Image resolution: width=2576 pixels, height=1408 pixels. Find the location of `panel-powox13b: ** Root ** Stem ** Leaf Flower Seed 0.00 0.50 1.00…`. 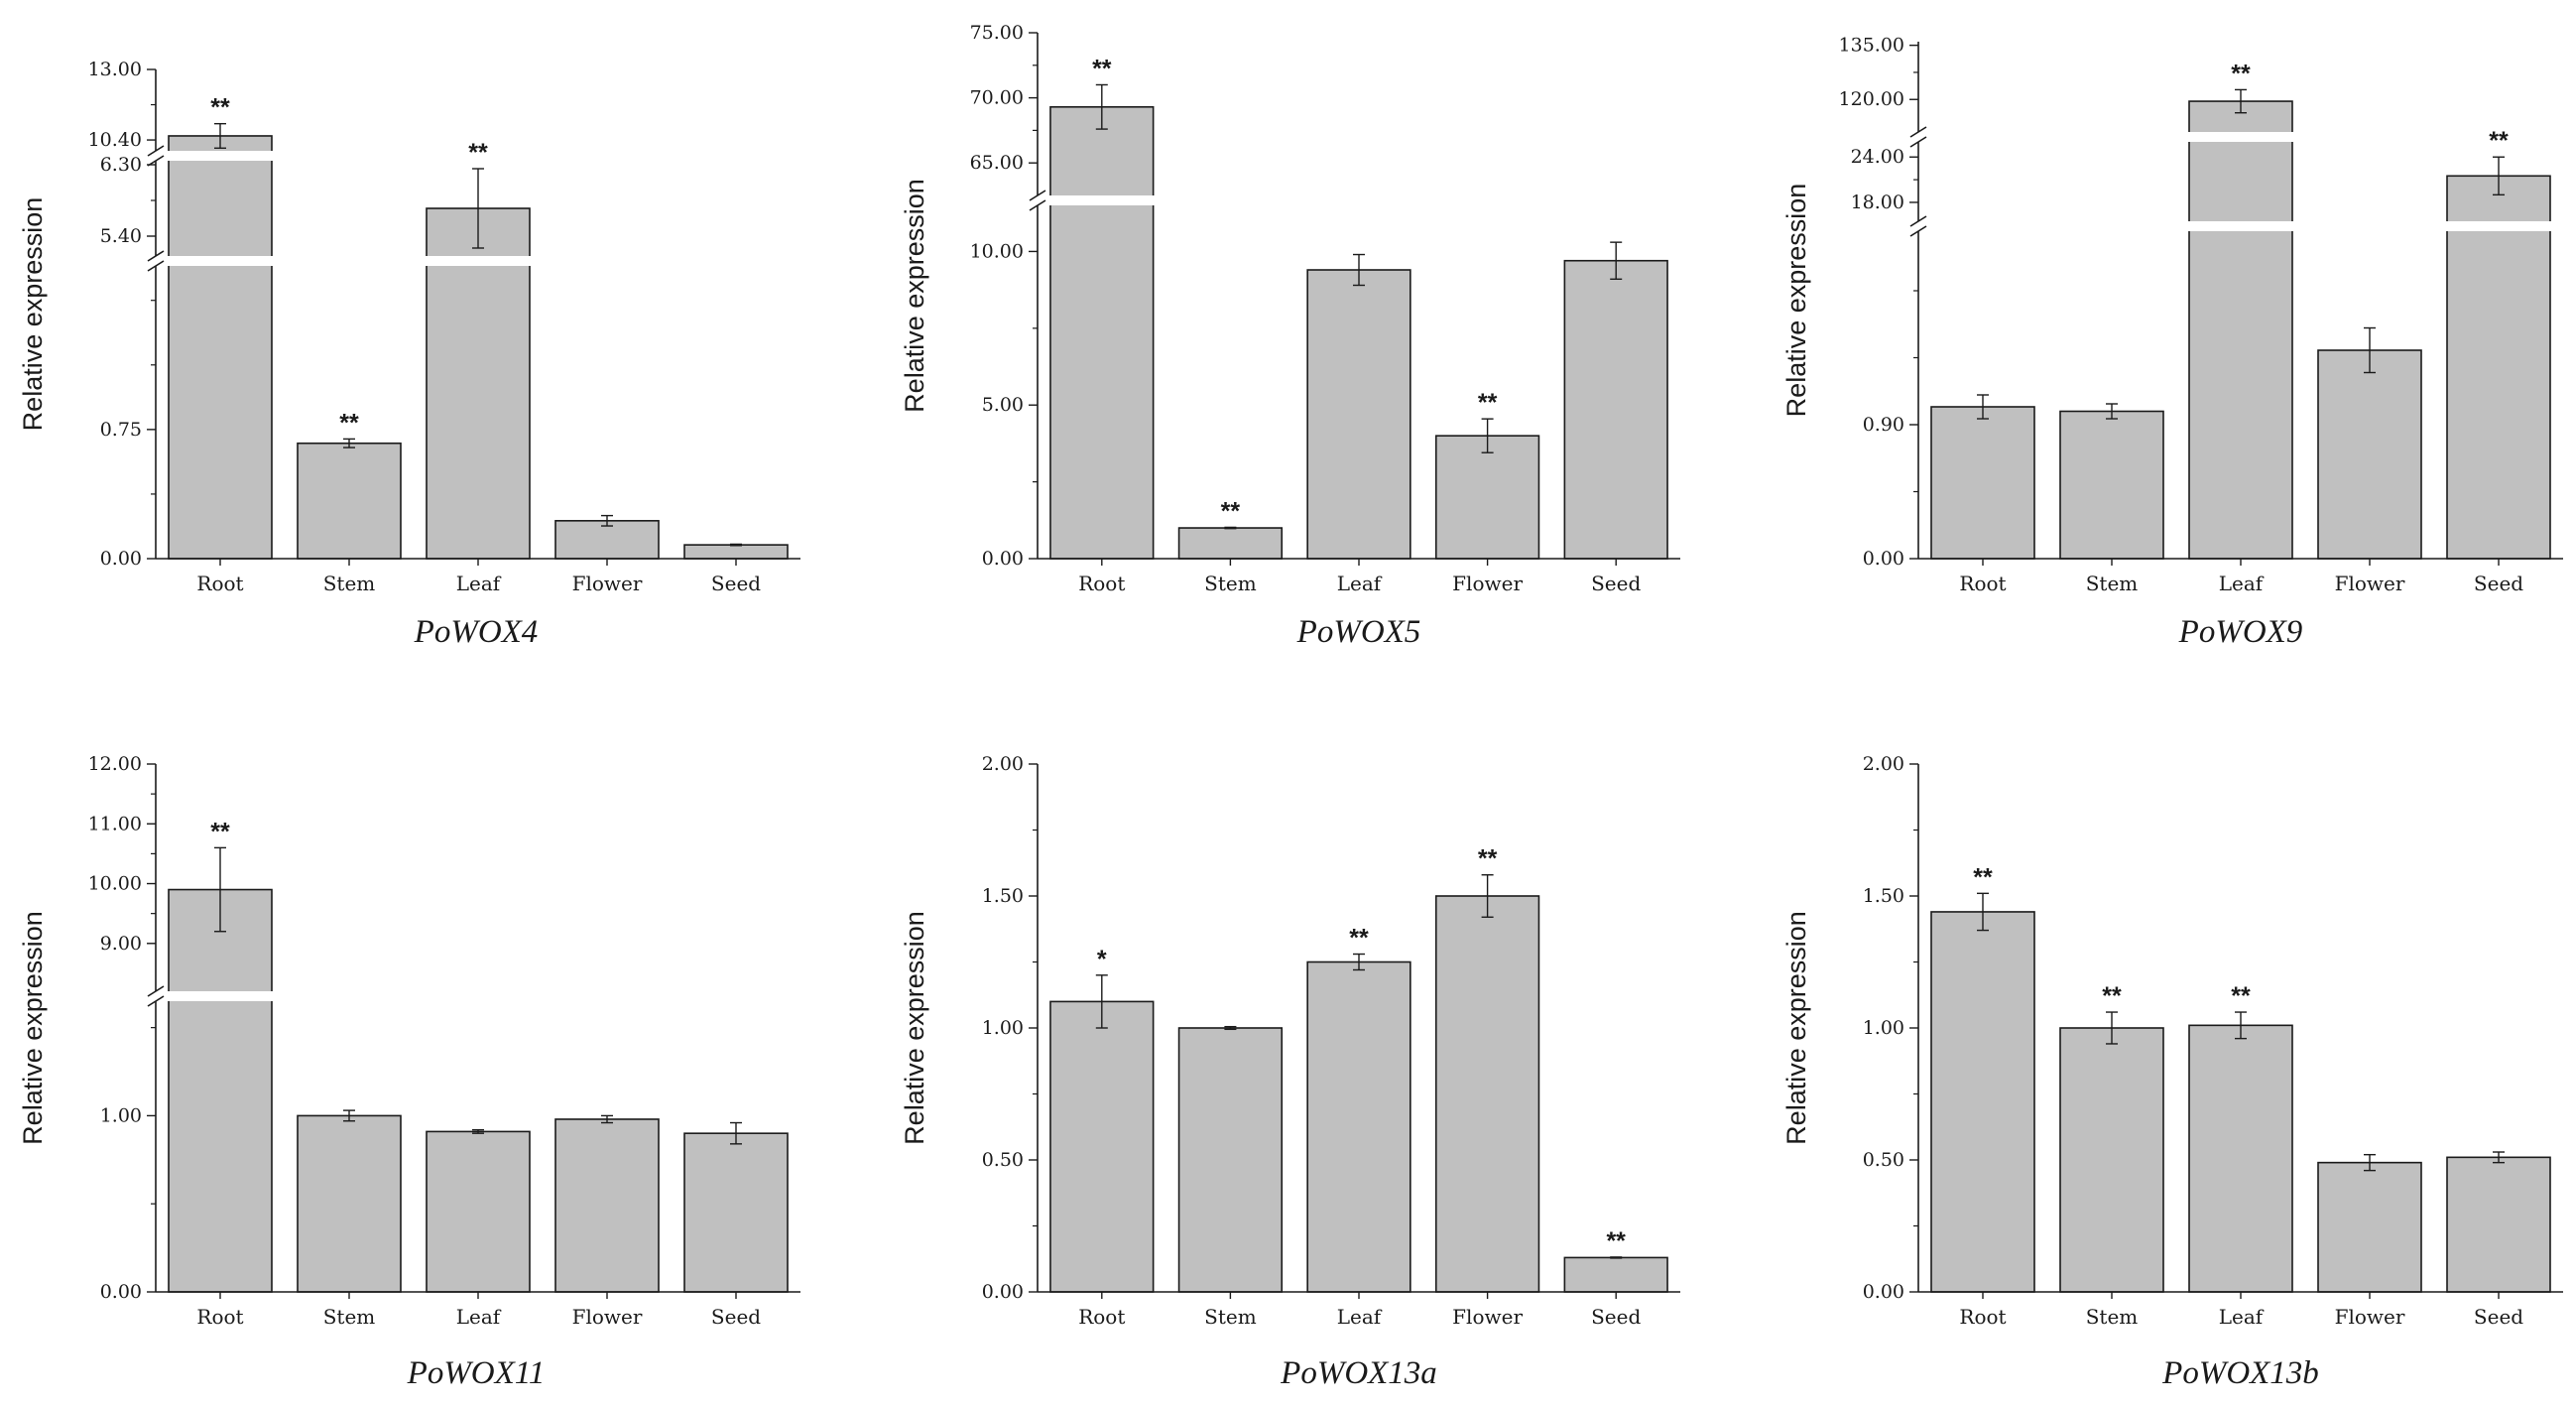

panel-powox13b: ** Root ** Stem ** Leaf Flower Seed 0.00 0.50 1.00… is located at coordinates (2172, 1072).